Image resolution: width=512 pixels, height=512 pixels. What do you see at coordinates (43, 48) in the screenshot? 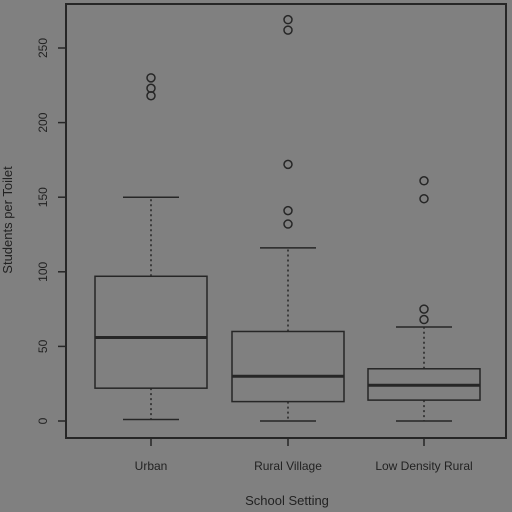
I see `y-tick-label: 250` at bounding box center [43, 48].